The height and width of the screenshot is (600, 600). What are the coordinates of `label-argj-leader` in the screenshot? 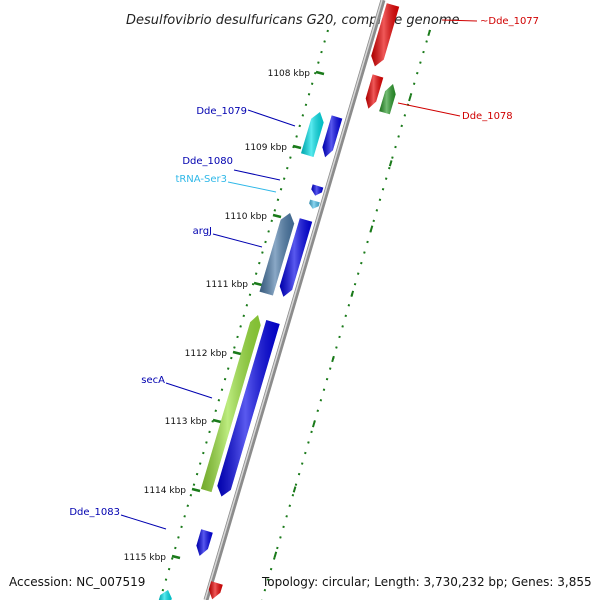 It's located at (237, 240).